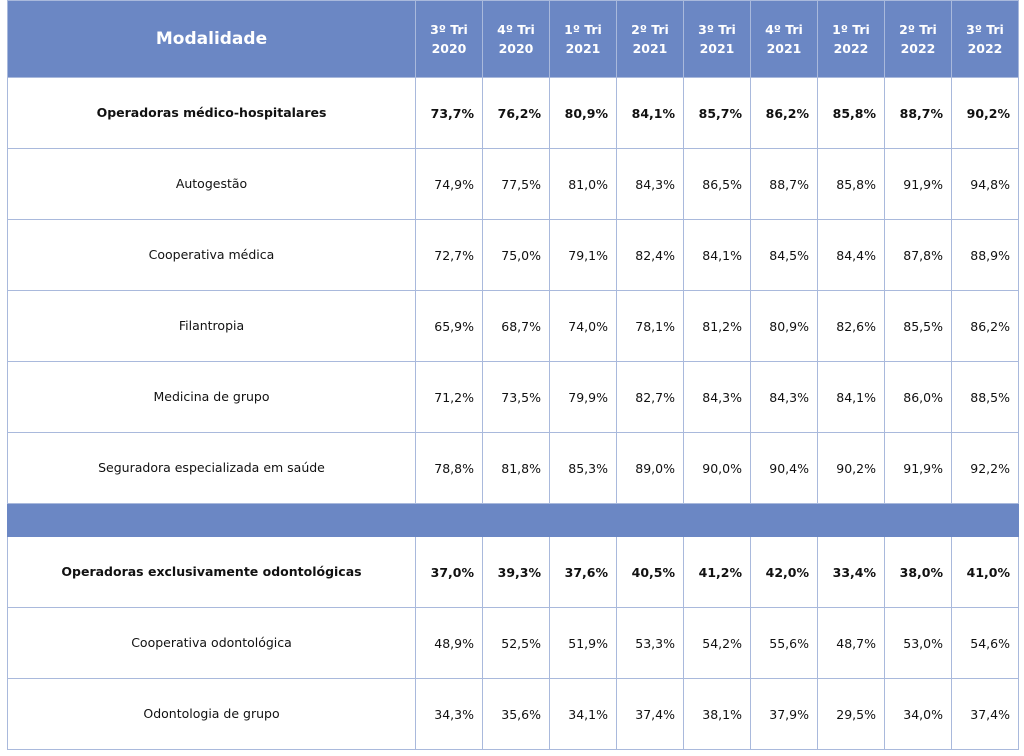  I want to click on cell-value: 54,6%, so click(985, 643).